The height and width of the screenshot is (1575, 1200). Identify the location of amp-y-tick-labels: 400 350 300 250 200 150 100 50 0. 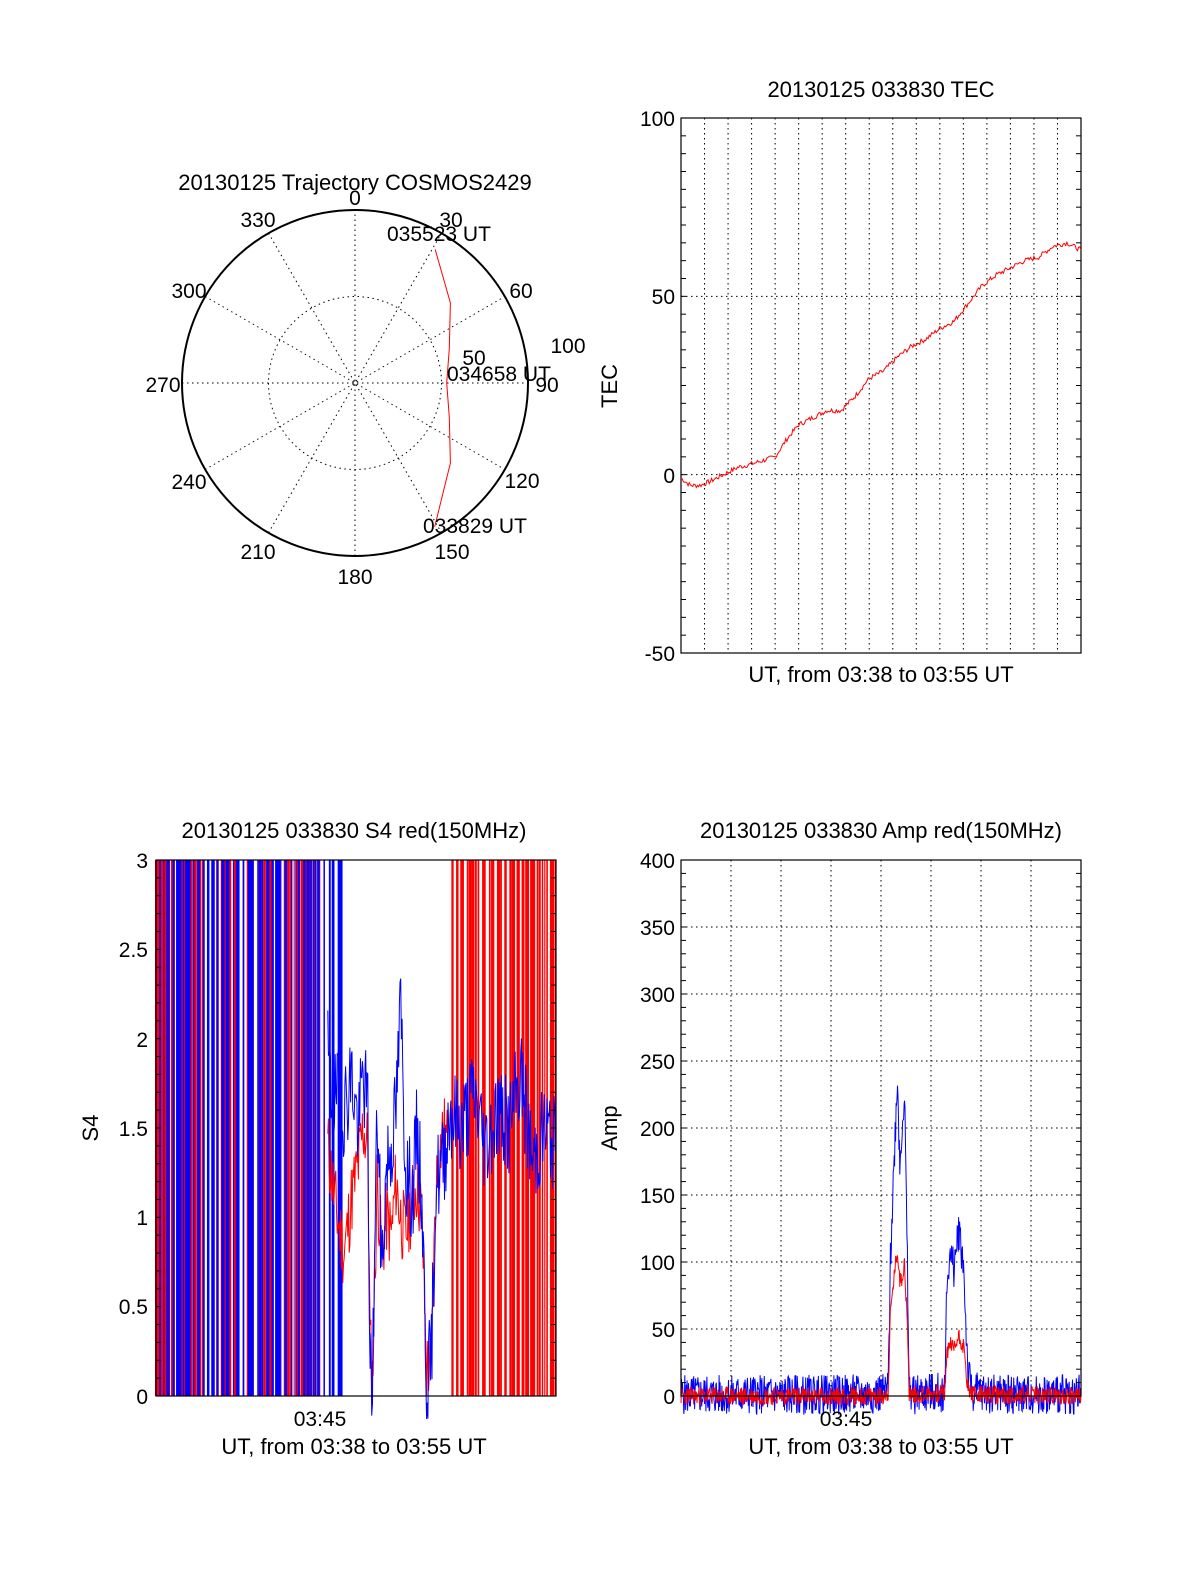
(657, 1129).